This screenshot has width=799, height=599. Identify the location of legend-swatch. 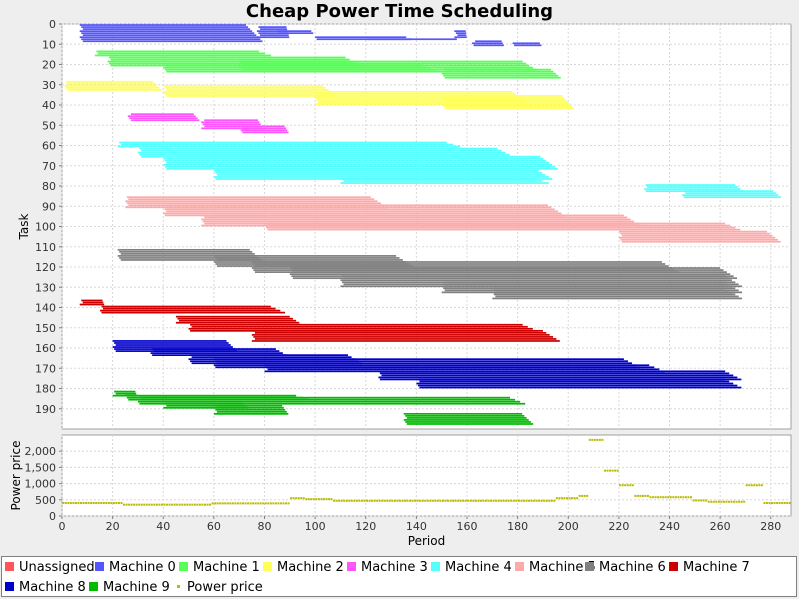
(589, 566).